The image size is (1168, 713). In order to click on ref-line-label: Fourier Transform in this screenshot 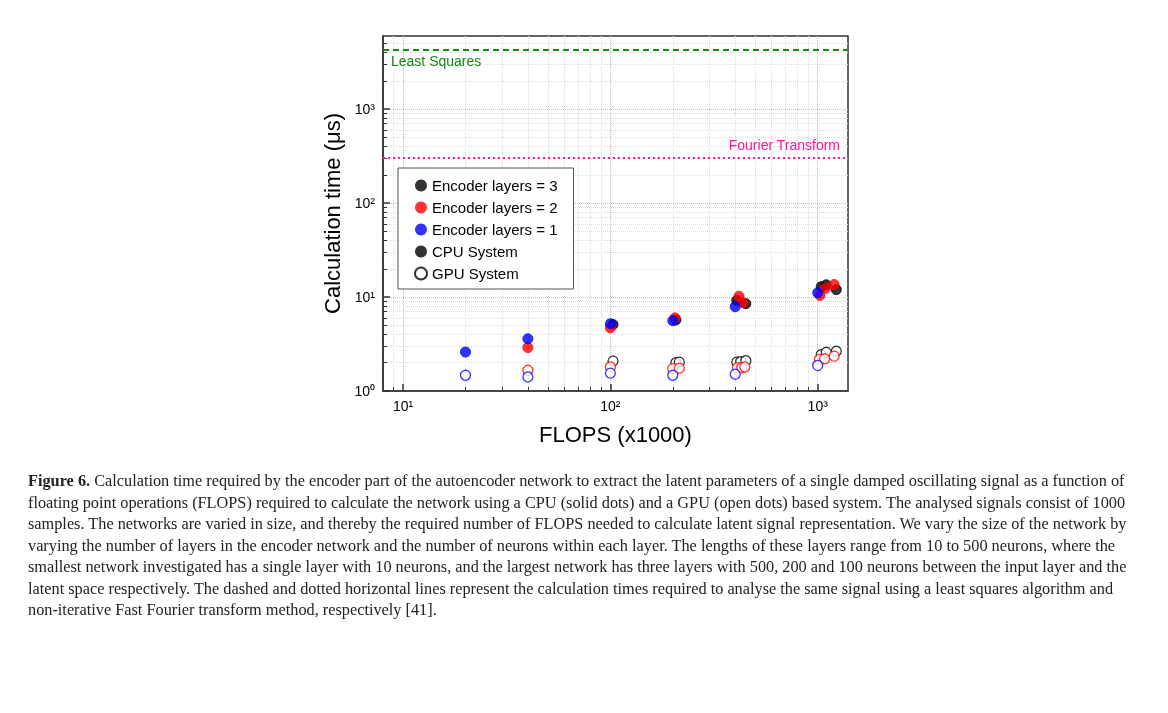, I will do `click(784, 145)`.